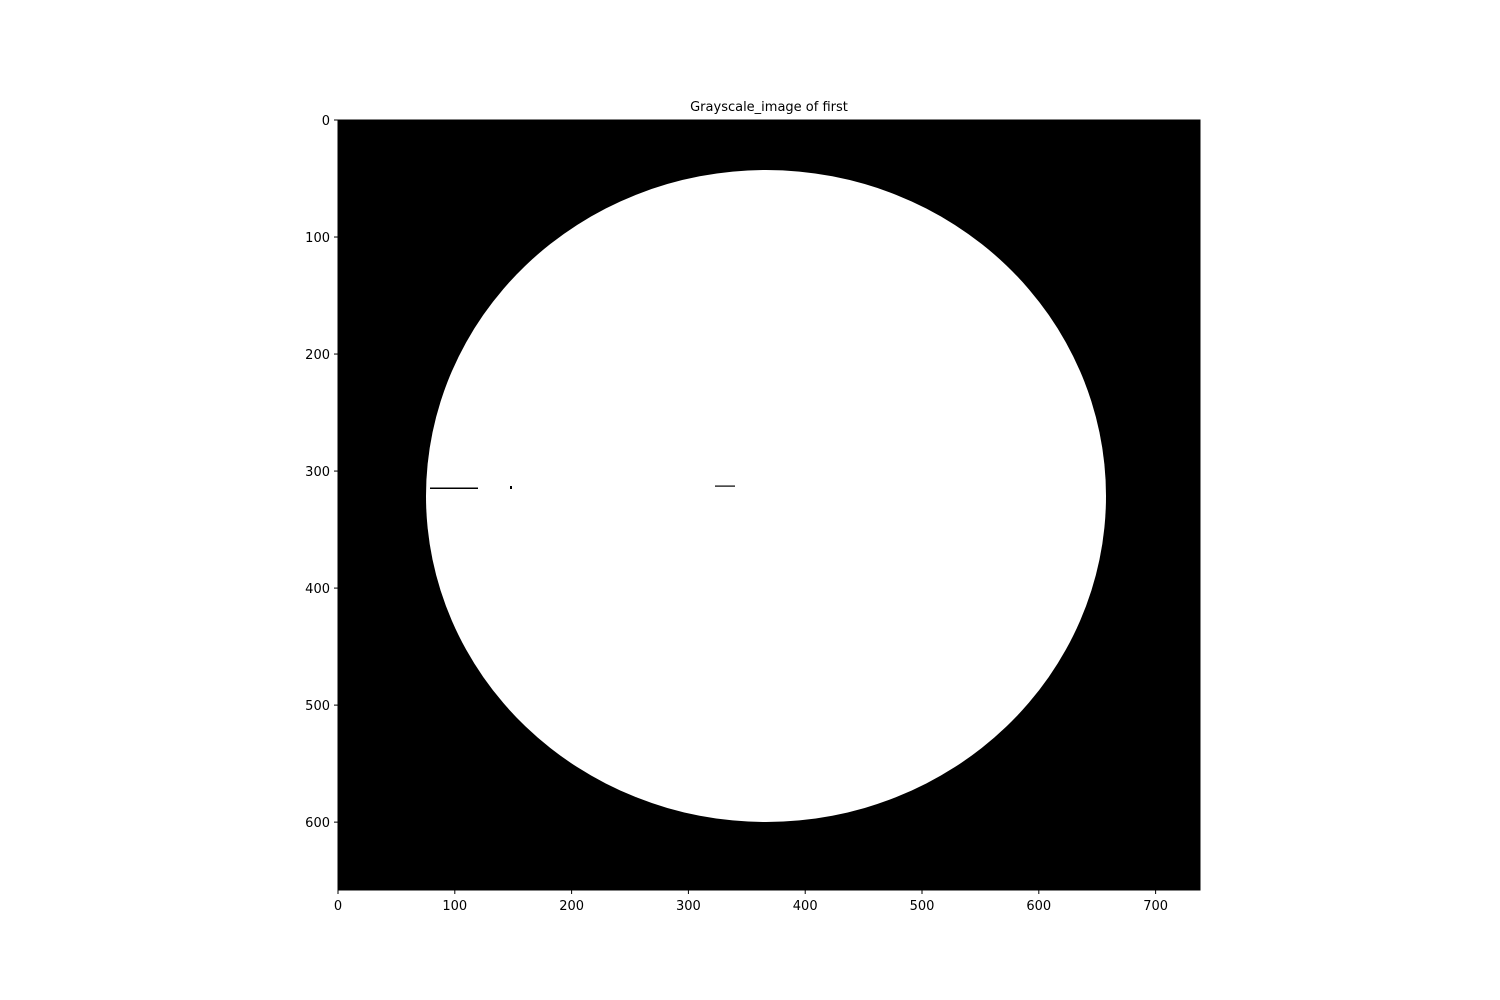  Describe the element at coordinates (317, 238) in the screenshot. I see `y-tick-label: 100` at that location.